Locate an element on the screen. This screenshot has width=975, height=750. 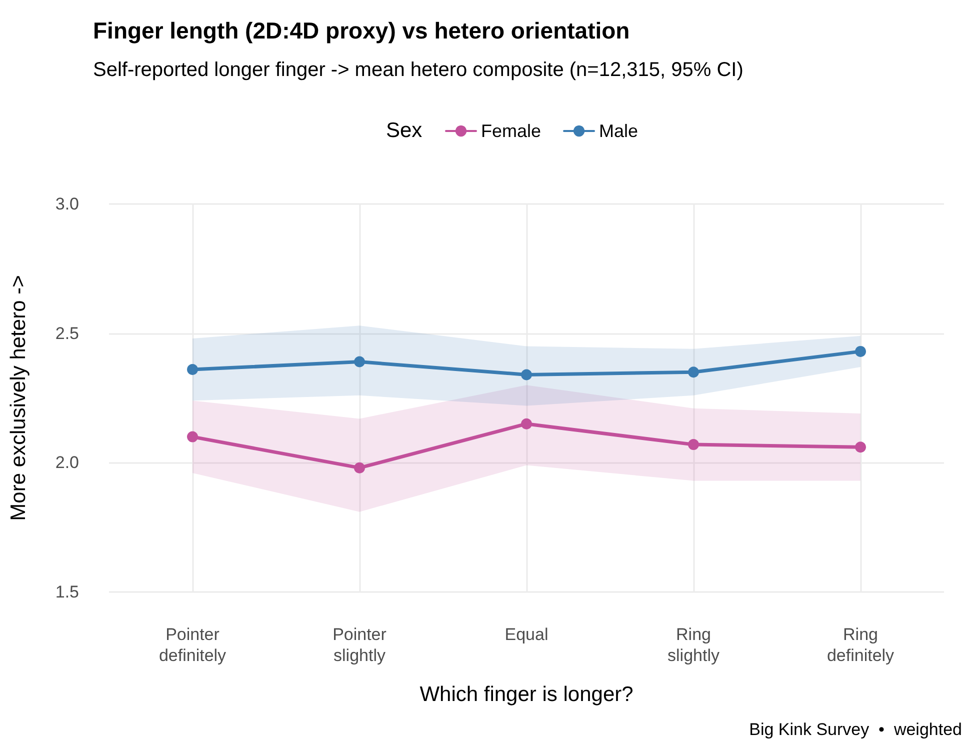
y-tick-label: 2.5 is located at coordinates (67, 333).